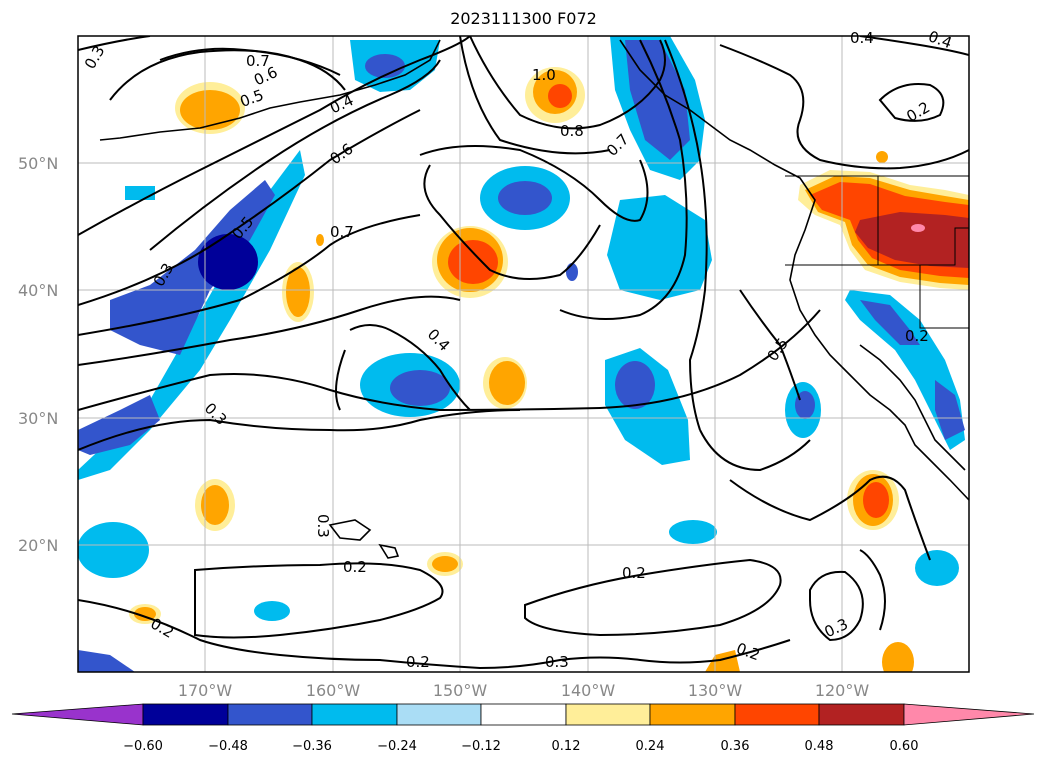  I want to click on lon-label-140w: 140°W, so click(588, 690).